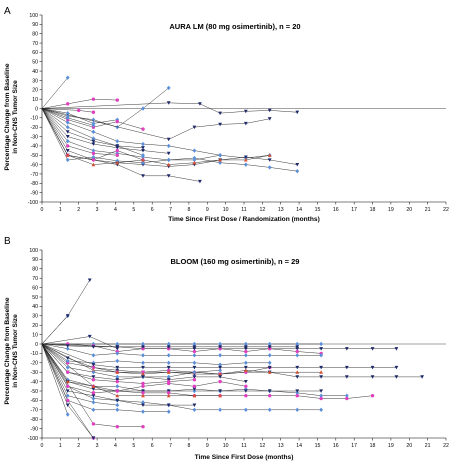 The height and width of the screenshot is (469, 457). What do you see at coordinates (35, 429) in the screenshot?
I see `panel-b-y-tick-label: -90` at bounding box center [35, 429].